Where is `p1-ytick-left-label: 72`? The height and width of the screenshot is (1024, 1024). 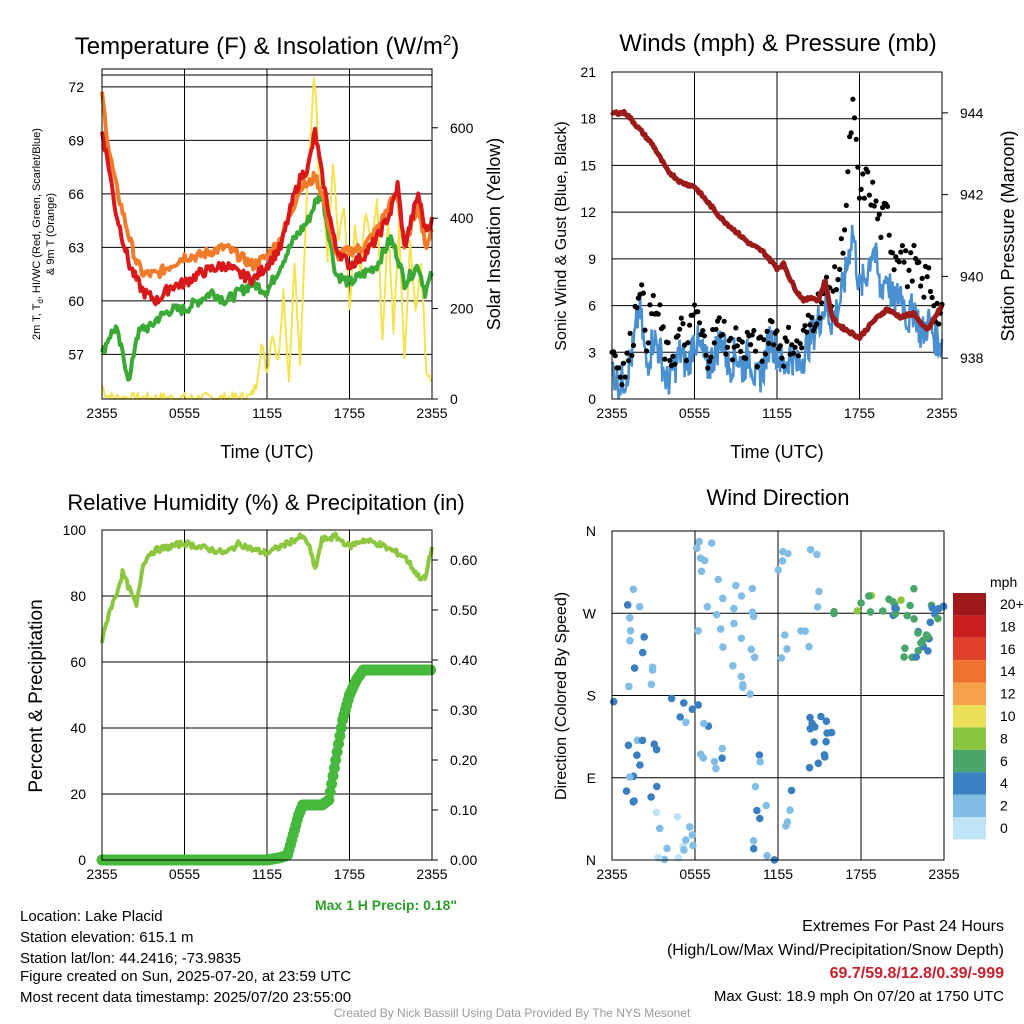
p1-ytick-left-label: 72 is located at coordinates (76, 87).